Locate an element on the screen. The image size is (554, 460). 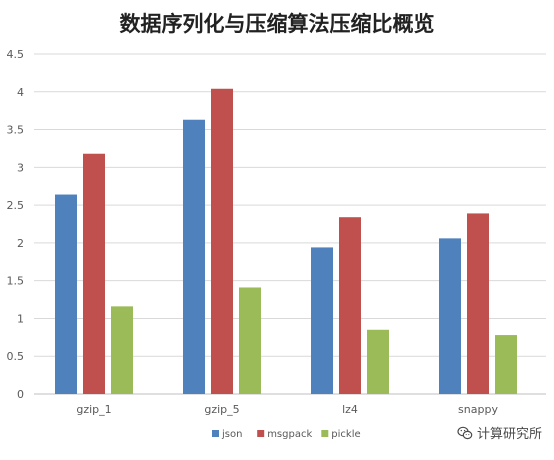
y-tick-label: 1.5 is located at coordinates (16, 281).